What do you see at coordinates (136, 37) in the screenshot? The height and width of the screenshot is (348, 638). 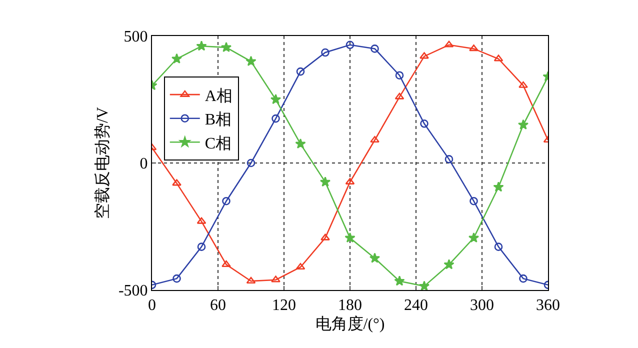 I see `y-tick-label: 500` at bounding box center [136, 37].